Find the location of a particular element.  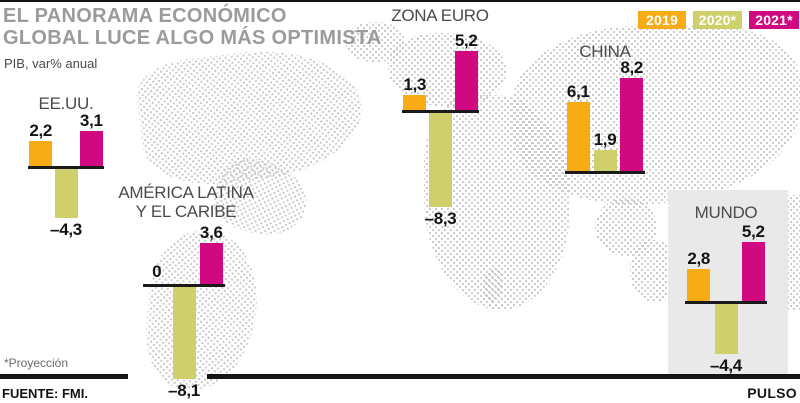

group-title-eeuu: EE.UU. is located at coordinates (66, 103).